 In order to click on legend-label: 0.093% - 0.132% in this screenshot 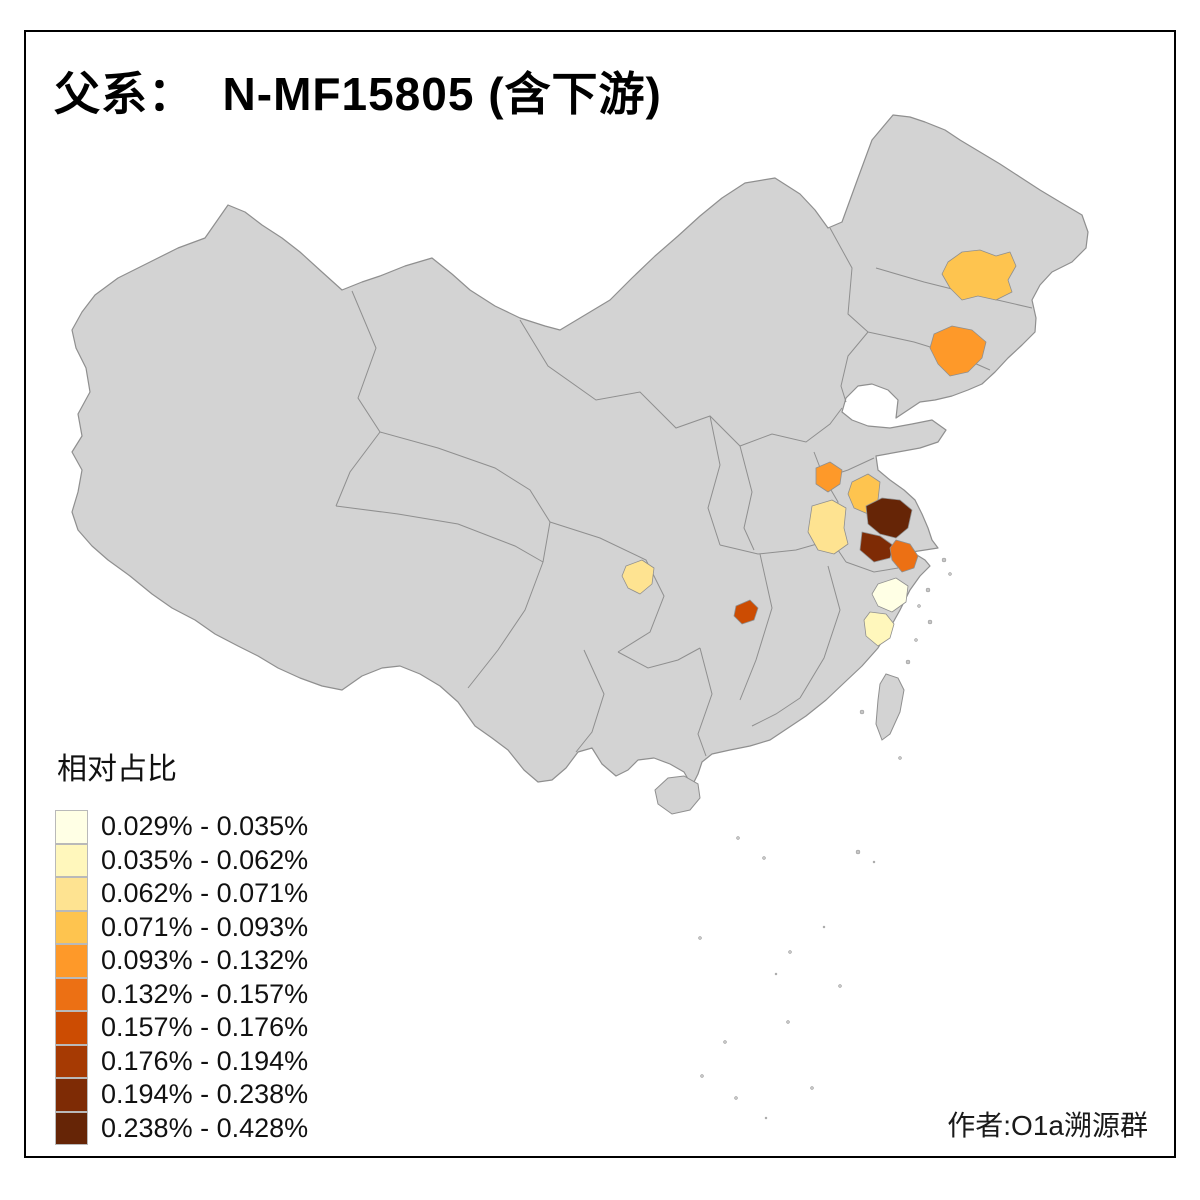, I will do `click(205, 960)`.